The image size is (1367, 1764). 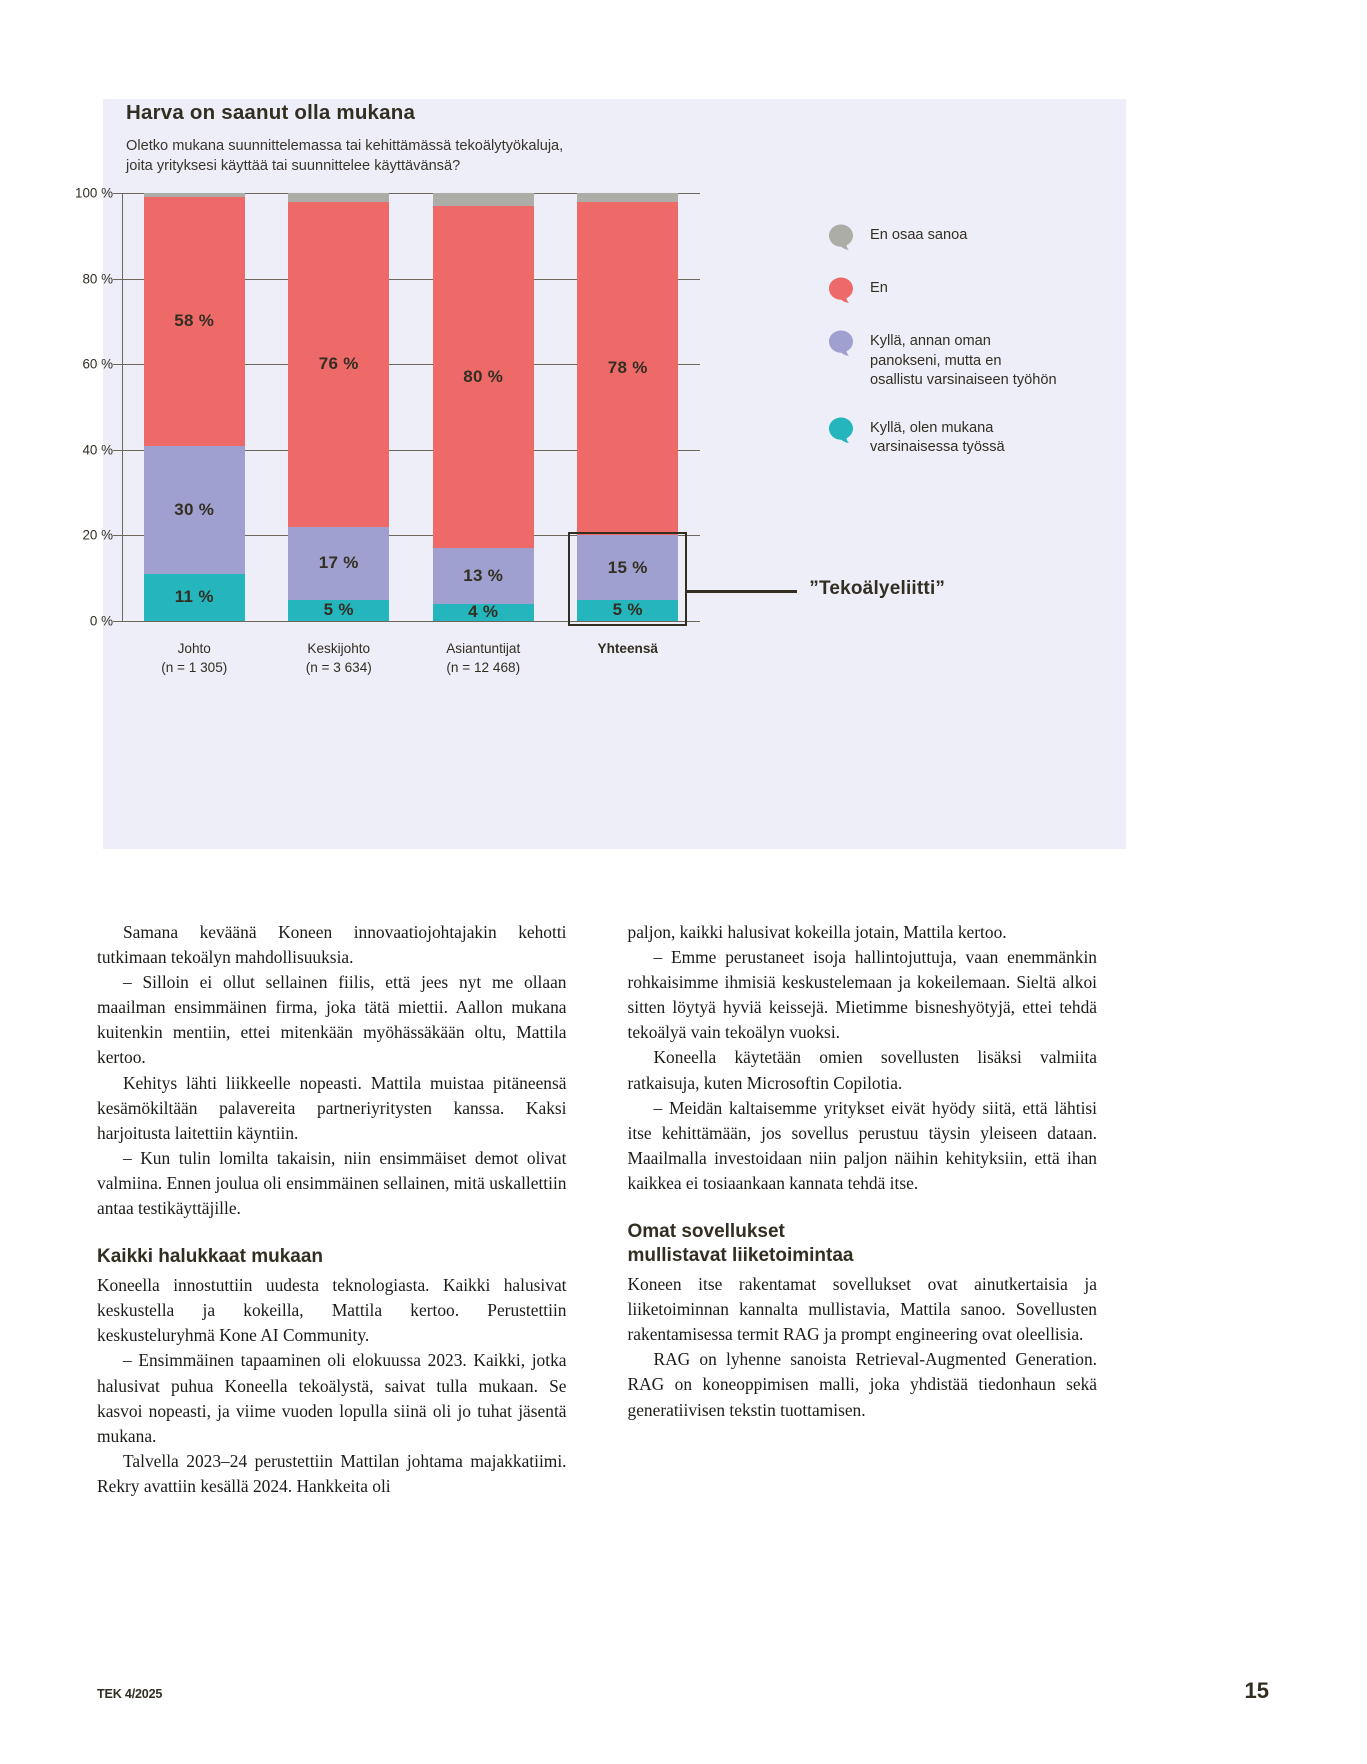 I want to click on bar-segment-label: 58 %, so click(x=194, y=321).